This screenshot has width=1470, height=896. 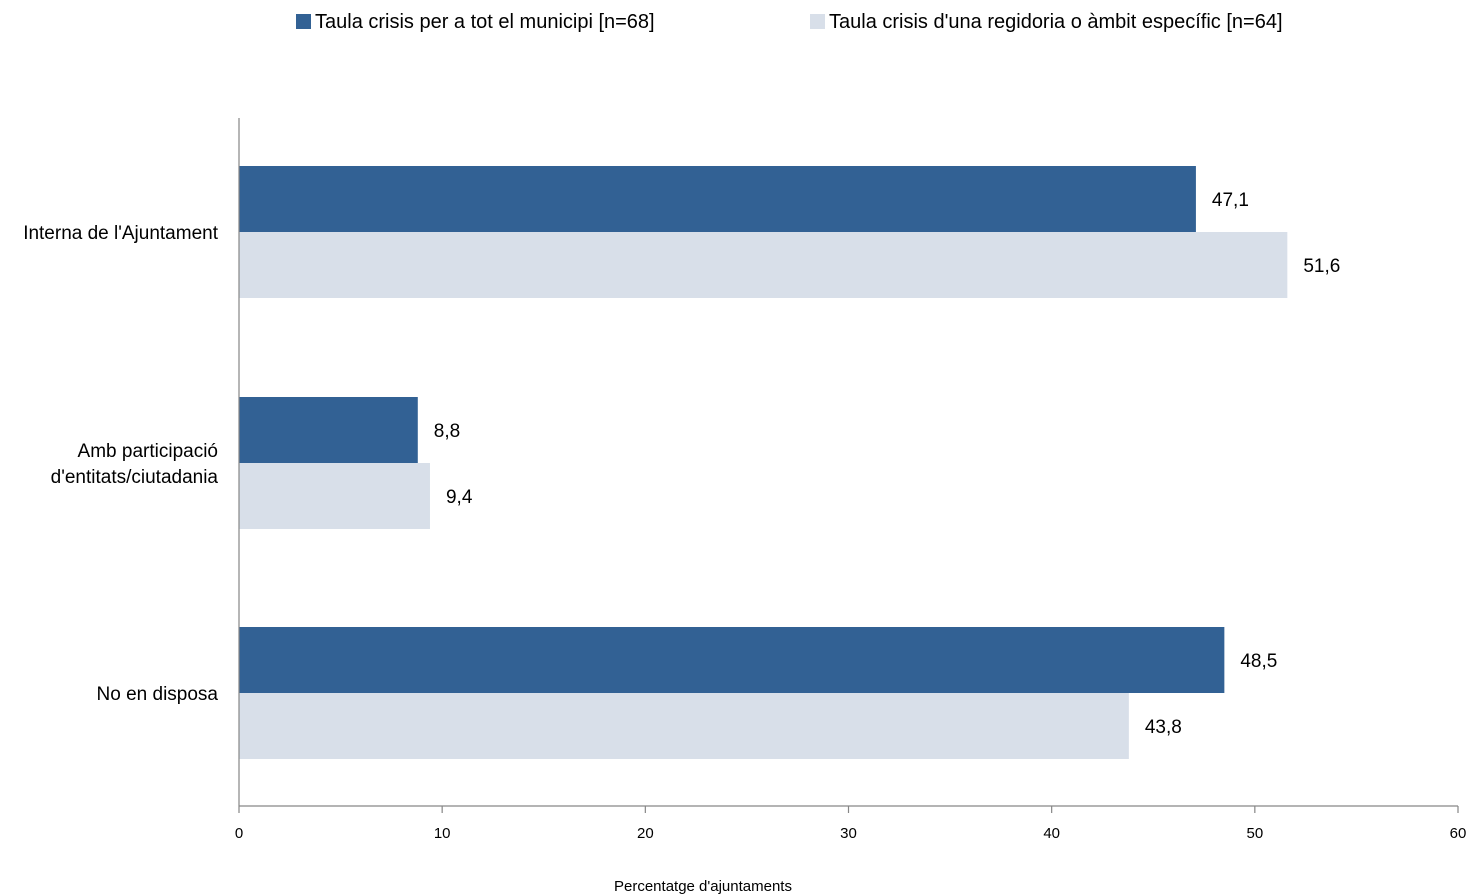 I want to click on category-label-3: No en disposa, so click(x=158, y=694).